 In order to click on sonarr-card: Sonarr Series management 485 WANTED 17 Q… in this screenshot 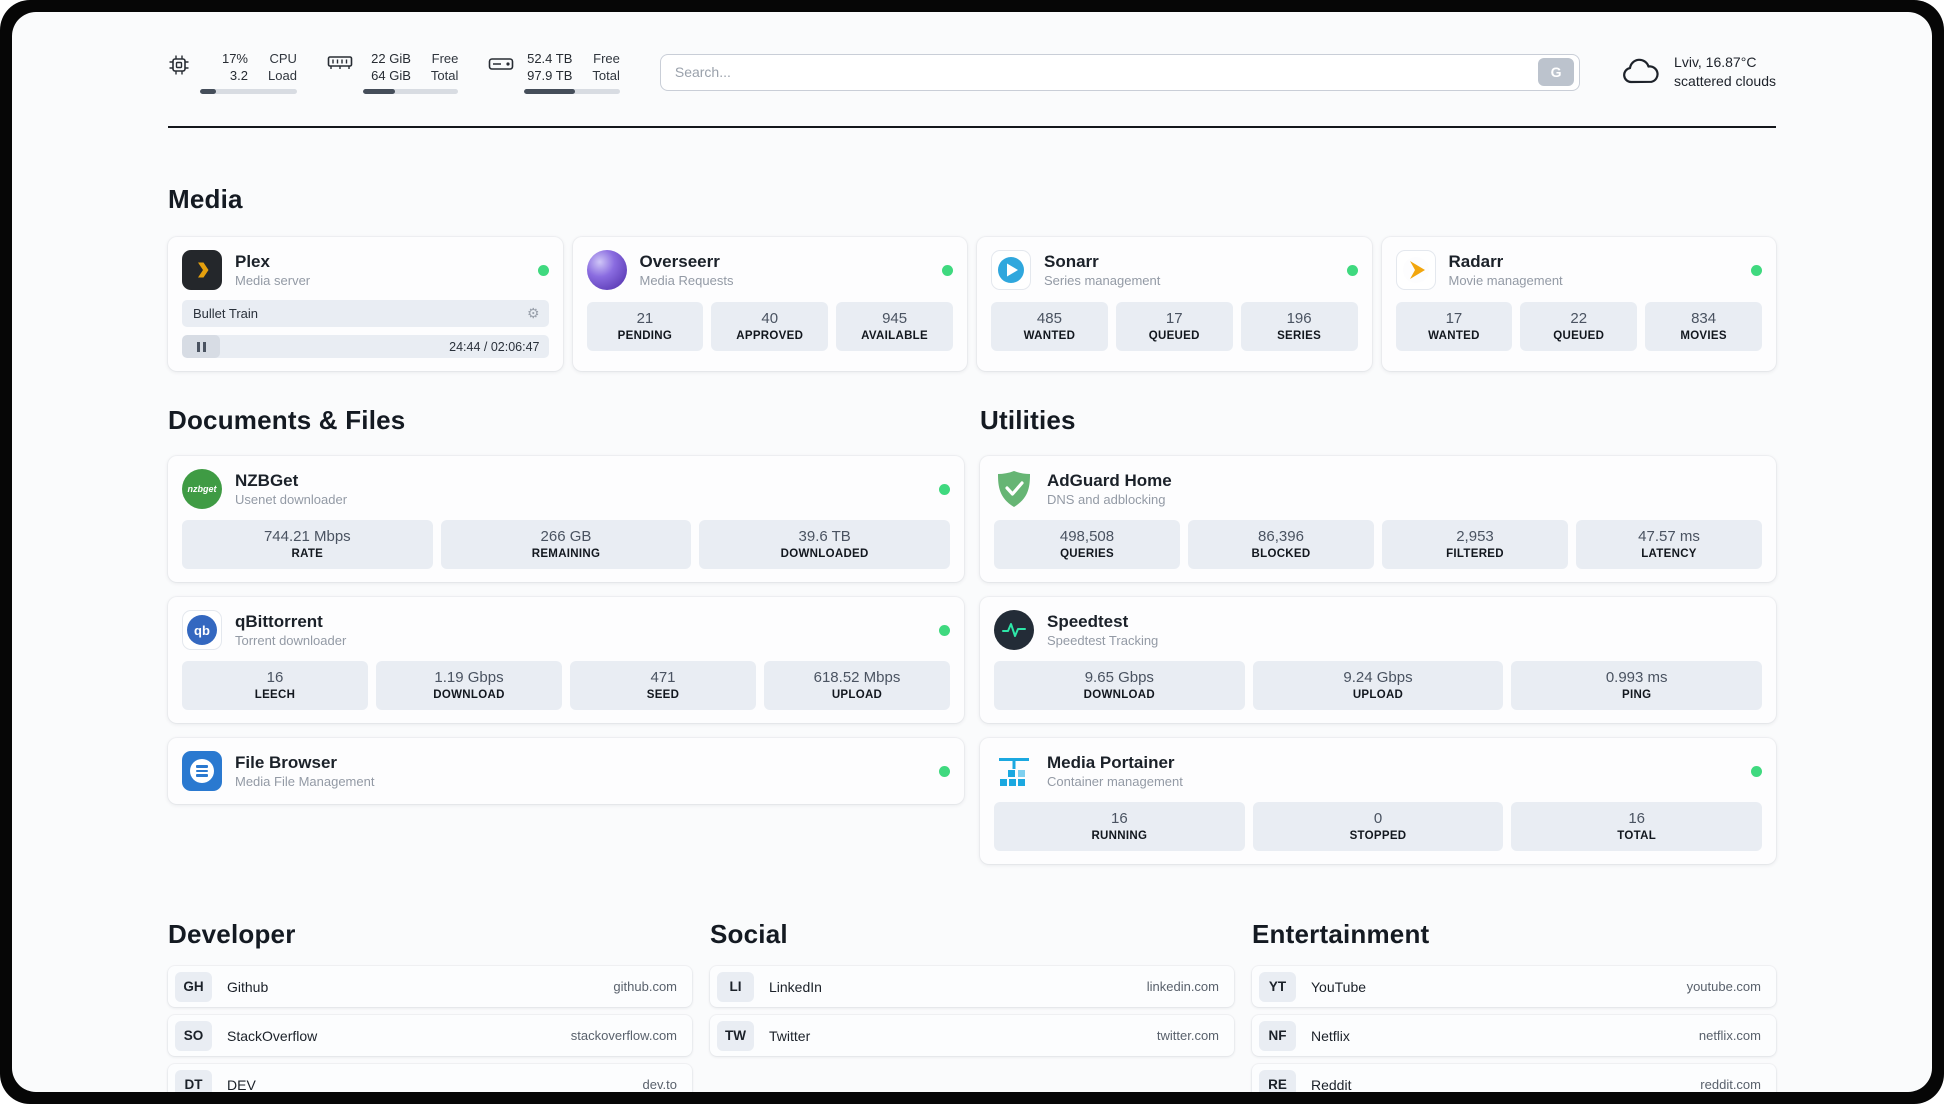, I will do `click(1174, 304)`.